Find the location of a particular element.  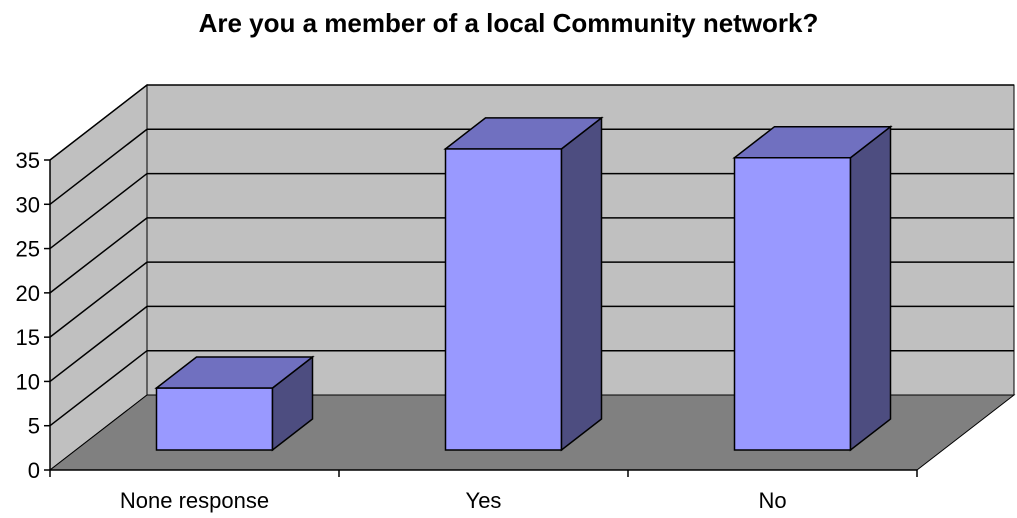

x-tick-labels: None response Yes No is located at coordinates (453, 500).